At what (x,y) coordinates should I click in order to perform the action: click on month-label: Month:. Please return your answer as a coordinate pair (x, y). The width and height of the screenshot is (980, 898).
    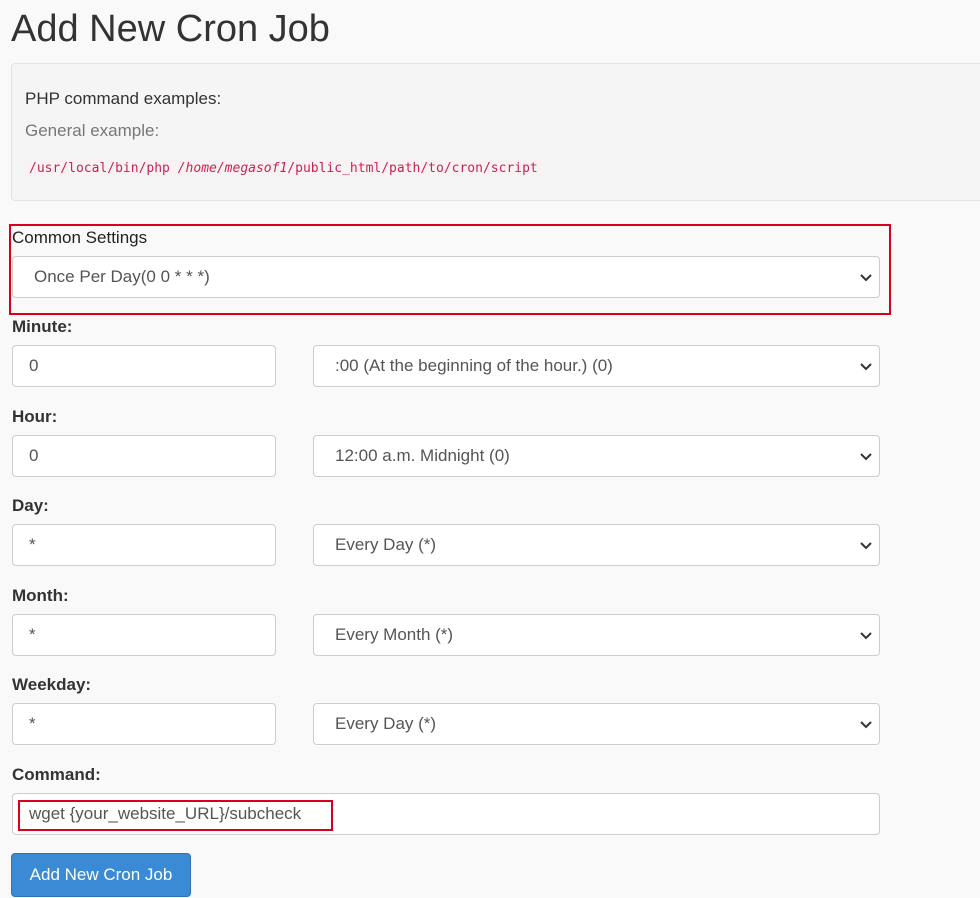
    Looking at the image, I should click on (40, 595).